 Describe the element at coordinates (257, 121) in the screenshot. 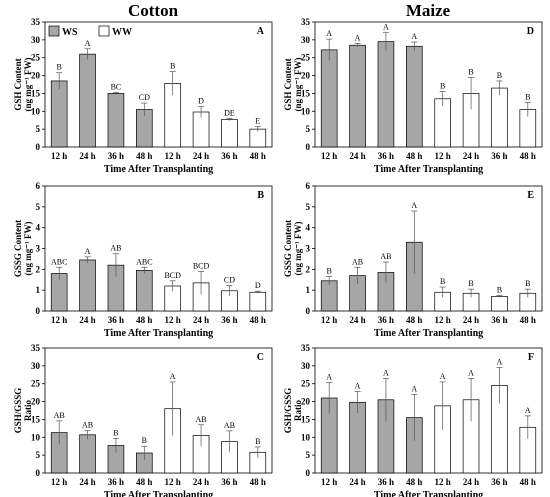

I see `significance-letter: E` at that location.